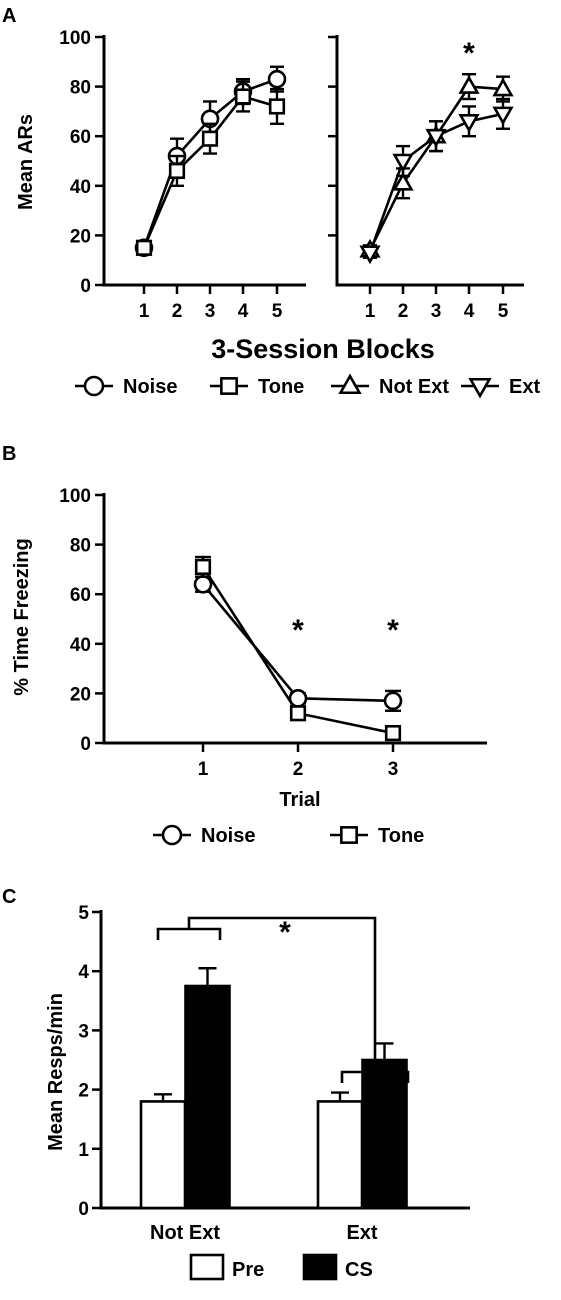 The width and height of the screenshot is (561, 1300). I want to click on legend-a-tone-marker, so click(229, 386).